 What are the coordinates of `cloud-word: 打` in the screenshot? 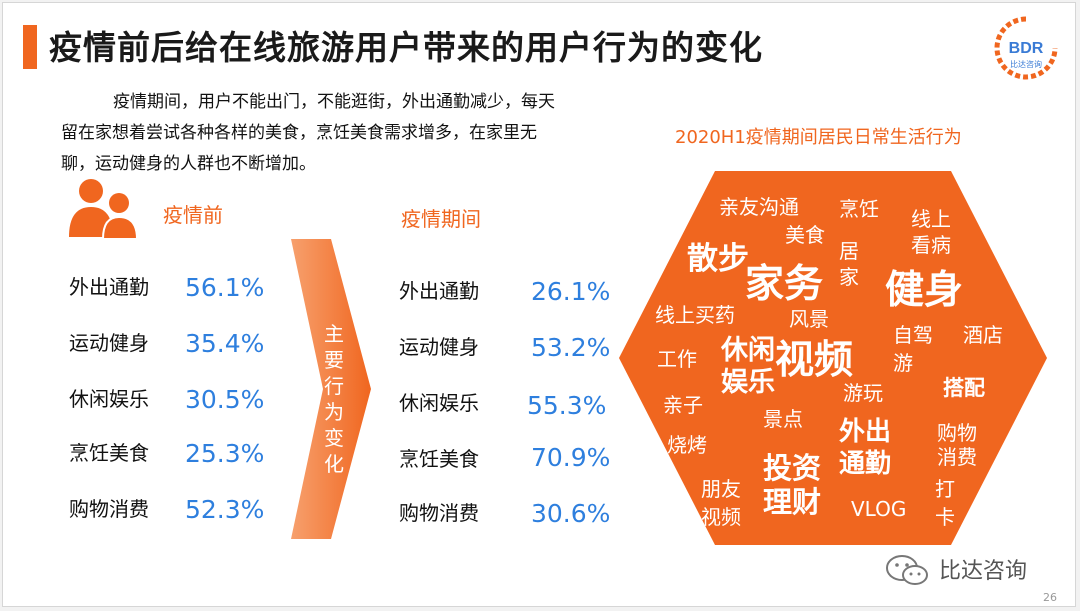 It's located at (945, 489).